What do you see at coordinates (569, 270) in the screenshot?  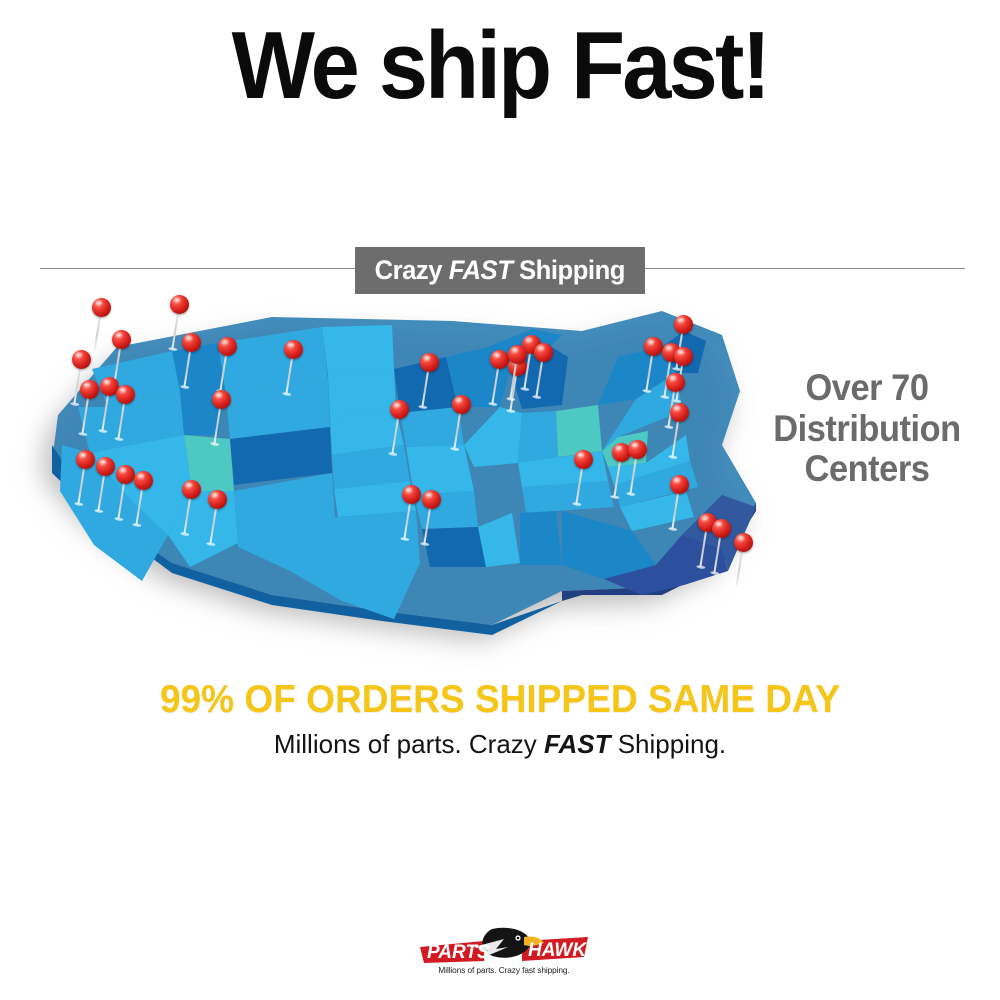 I see `ribbon-suffix: Shipping` at bounding box center [569, 270].